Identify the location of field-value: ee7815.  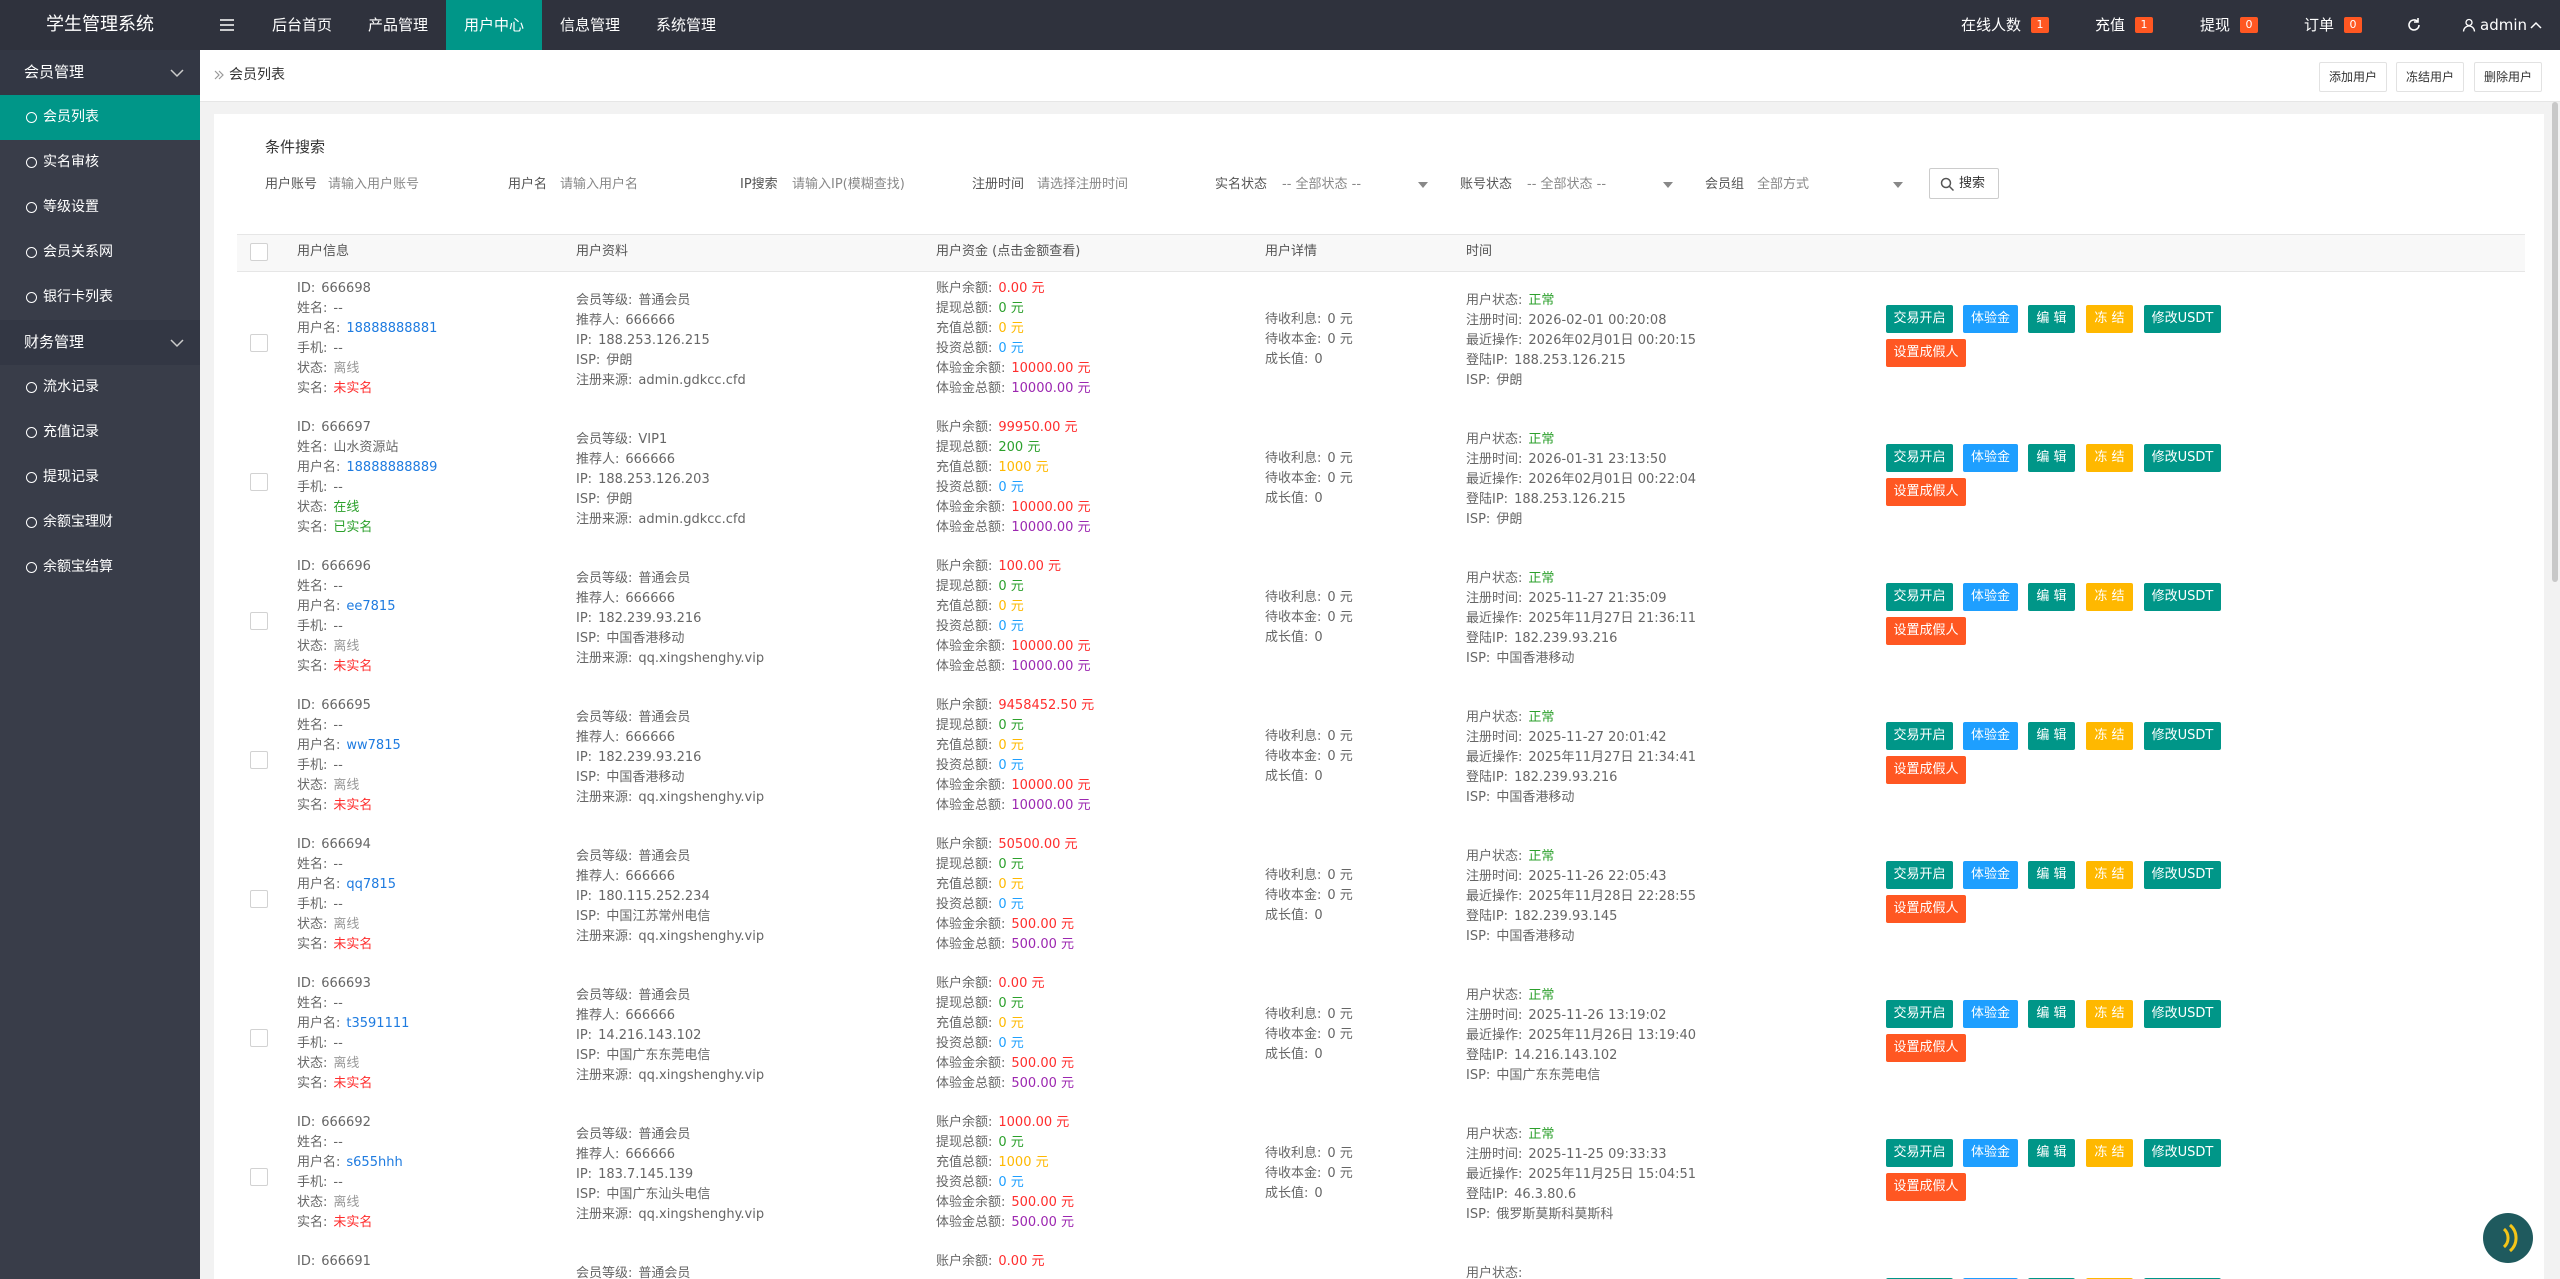
(371, 606).